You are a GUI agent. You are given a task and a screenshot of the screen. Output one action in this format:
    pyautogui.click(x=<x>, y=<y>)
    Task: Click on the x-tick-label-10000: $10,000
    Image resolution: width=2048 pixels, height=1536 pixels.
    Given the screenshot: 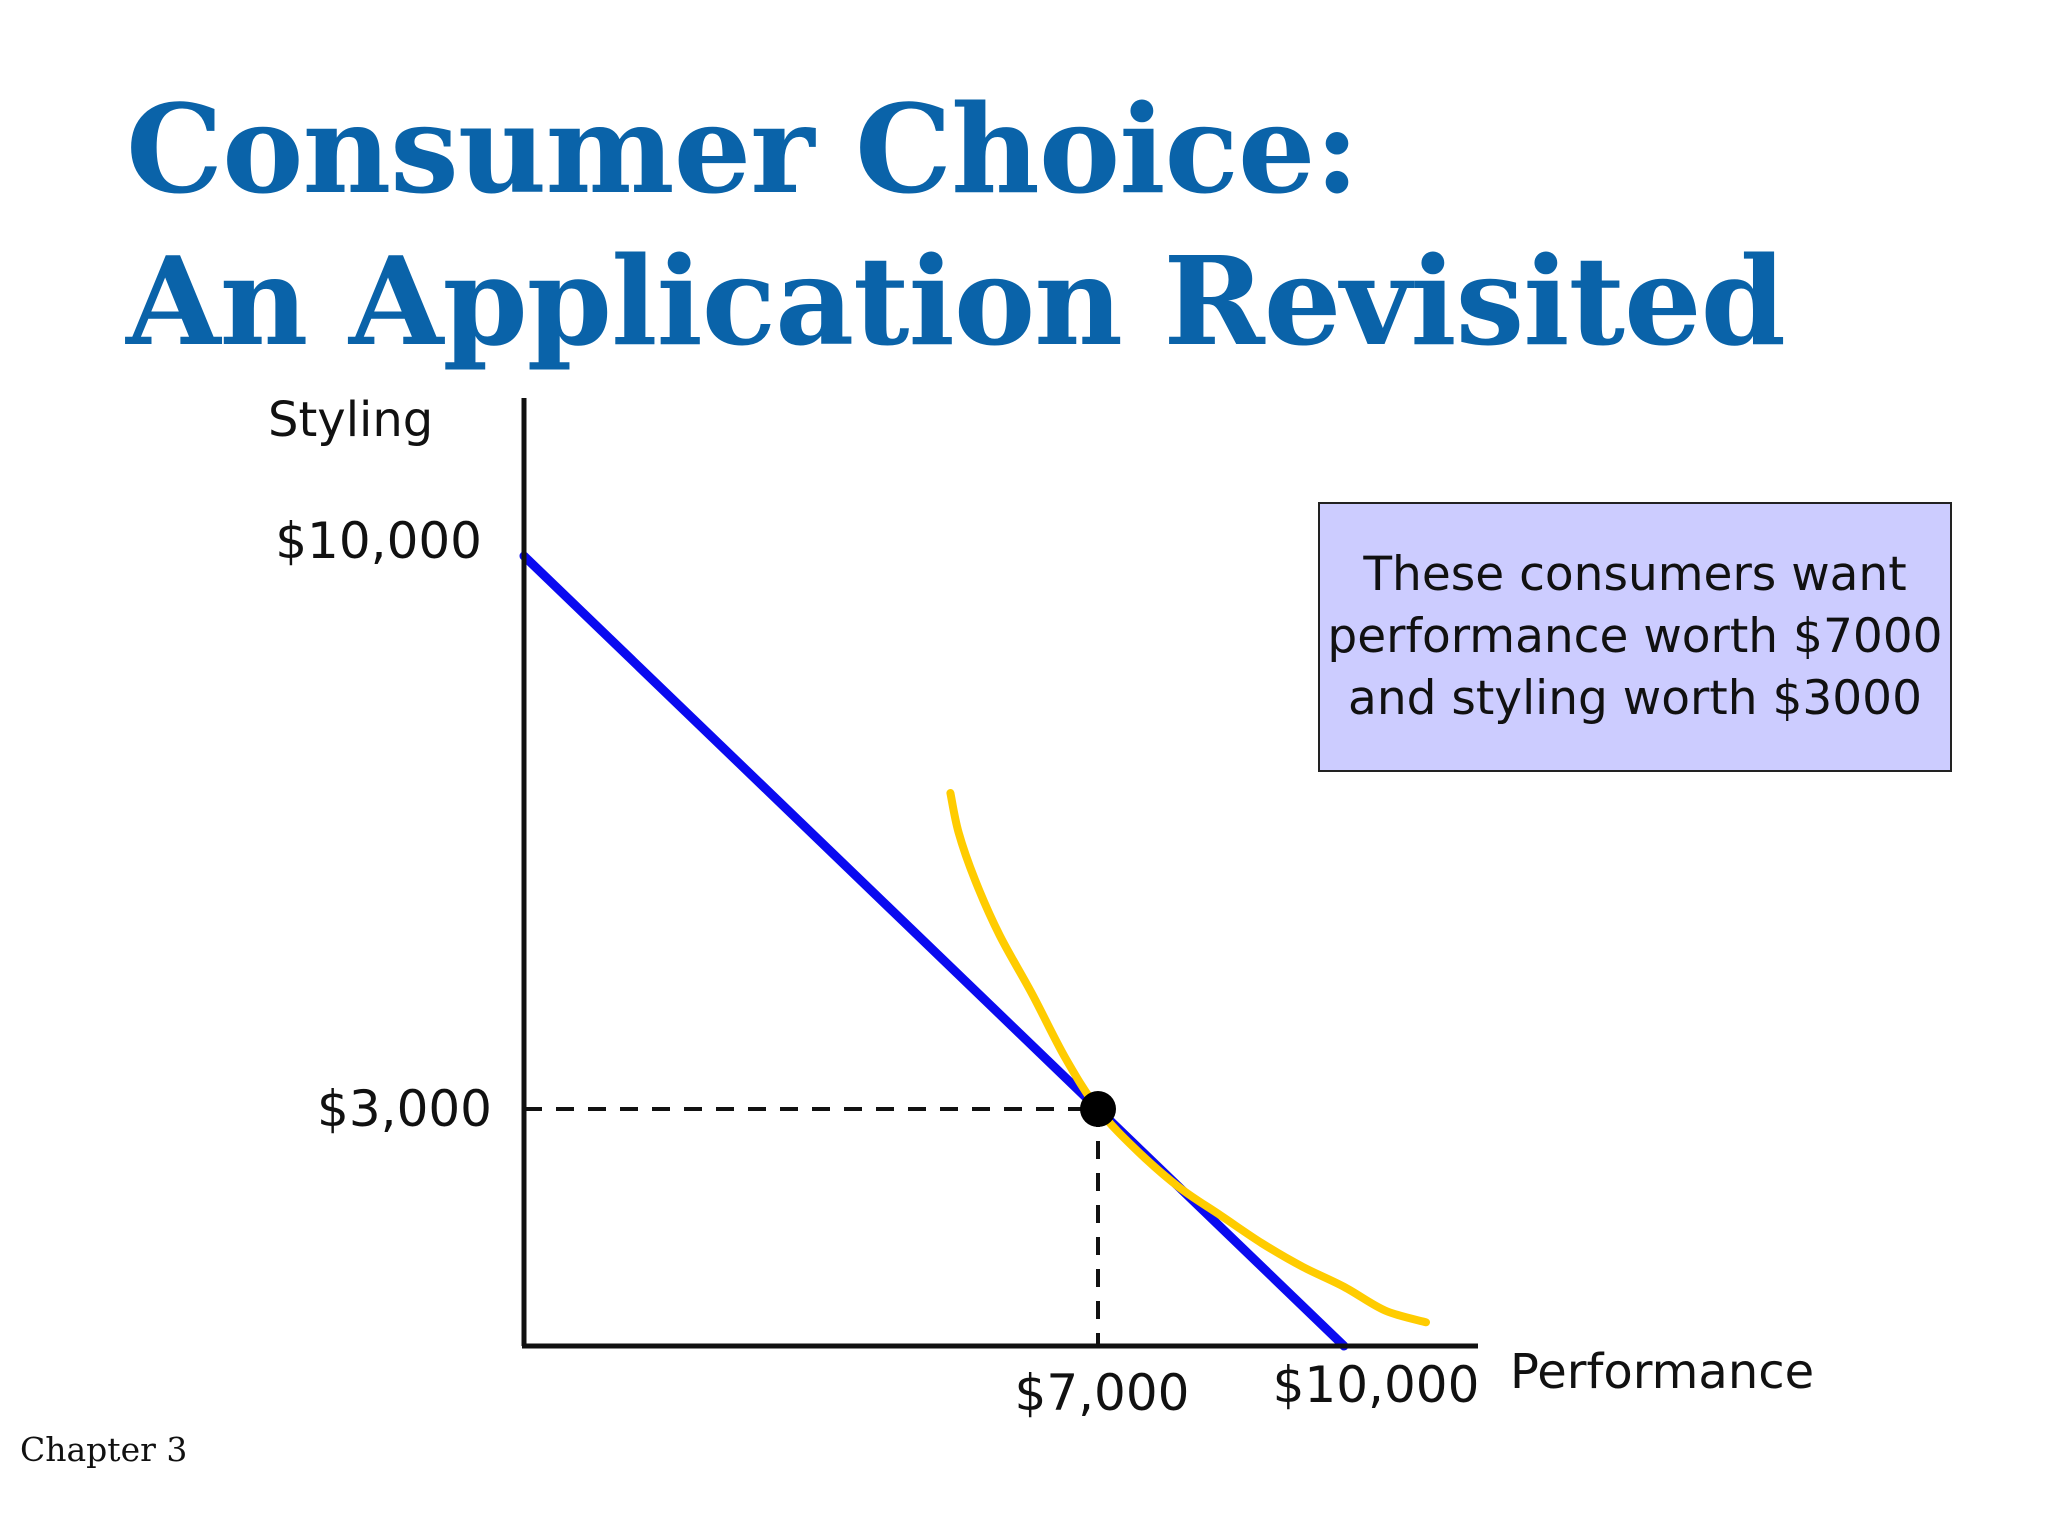 What is the action you would take?
    pyautogui.click(x=1376, y=1385)
    